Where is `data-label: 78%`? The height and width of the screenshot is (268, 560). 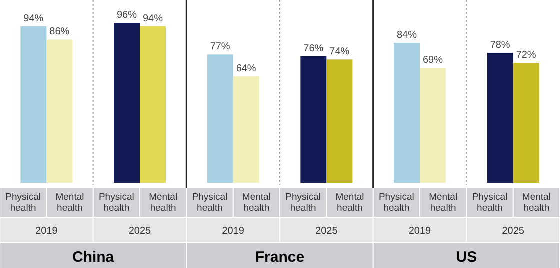 data-label: 78% is located at coordinates (500, 45).